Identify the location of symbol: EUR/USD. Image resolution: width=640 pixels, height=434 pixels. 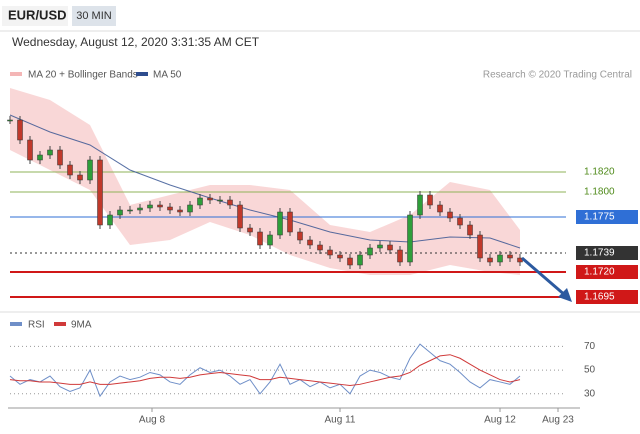
(37, 14).